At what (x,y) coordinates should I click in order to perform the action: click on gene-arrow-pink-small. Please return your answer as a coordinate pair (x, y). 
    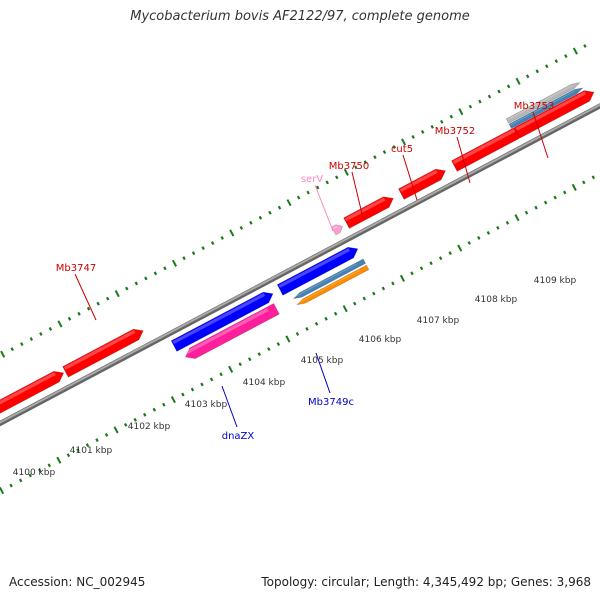
    Looking at the image, I should click on (337, 230).